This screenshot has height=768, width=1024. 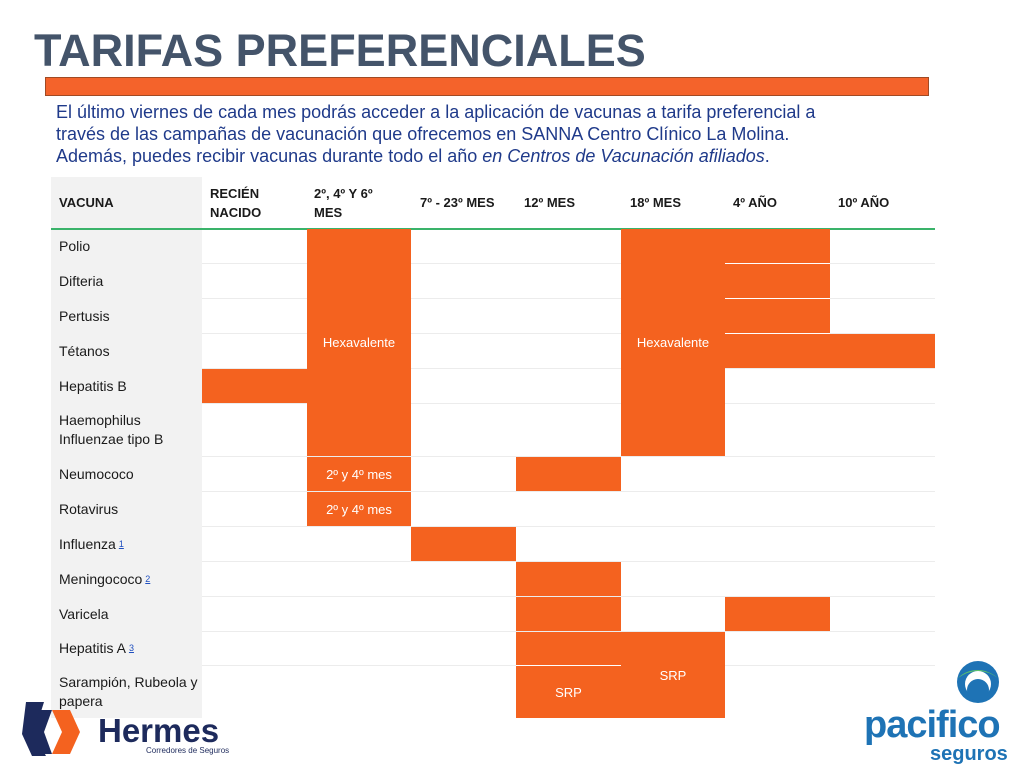 What do you see at coordinates (777, 316) in the screenshot?
I see `cell-pertusis-4-ano` at bounding box center [777, 316].